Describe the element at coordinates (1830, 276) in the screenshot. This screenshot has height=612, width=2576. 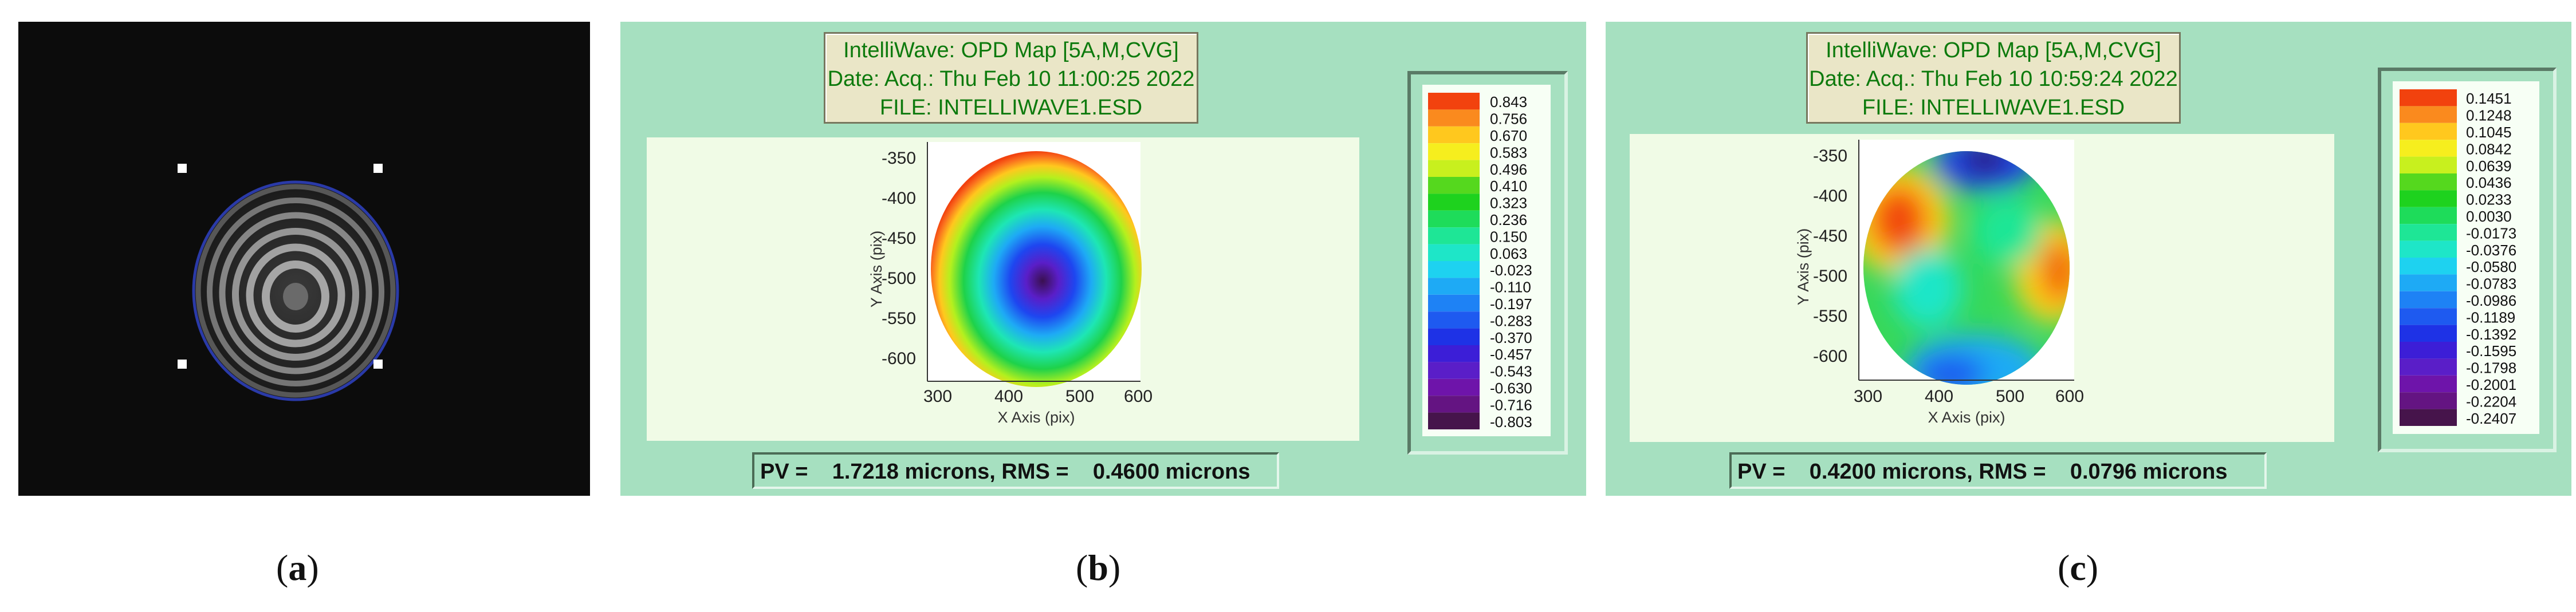
I see `y-tick: -500` at that location.